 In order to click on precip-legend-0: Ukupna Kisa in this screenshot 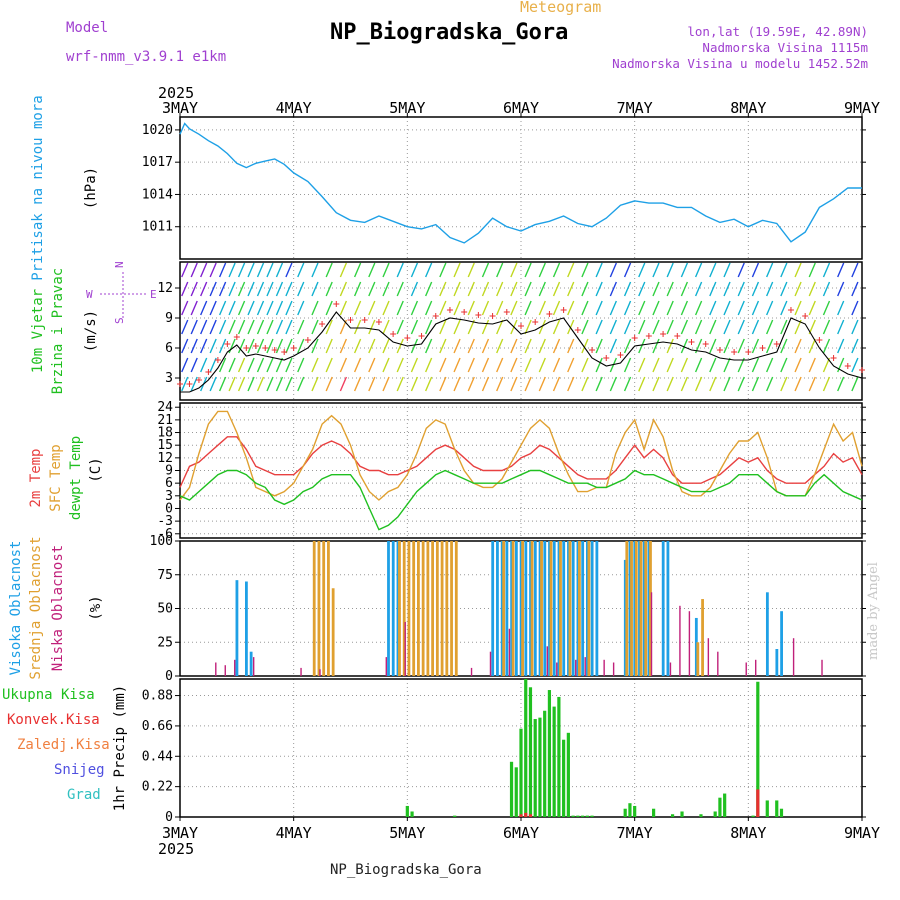, I will do `click(48, 695)`.